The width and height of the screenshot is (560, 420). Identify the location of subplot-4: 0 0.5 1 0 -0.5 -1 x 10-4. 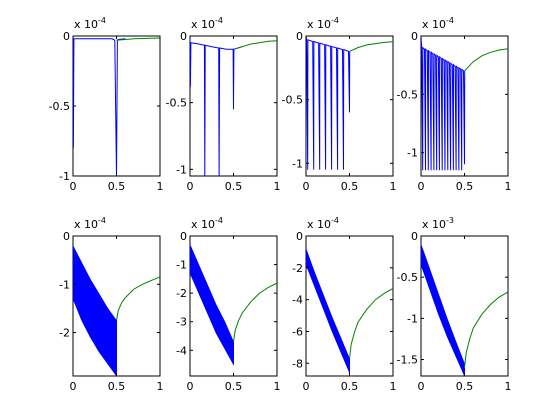
(454, 104).